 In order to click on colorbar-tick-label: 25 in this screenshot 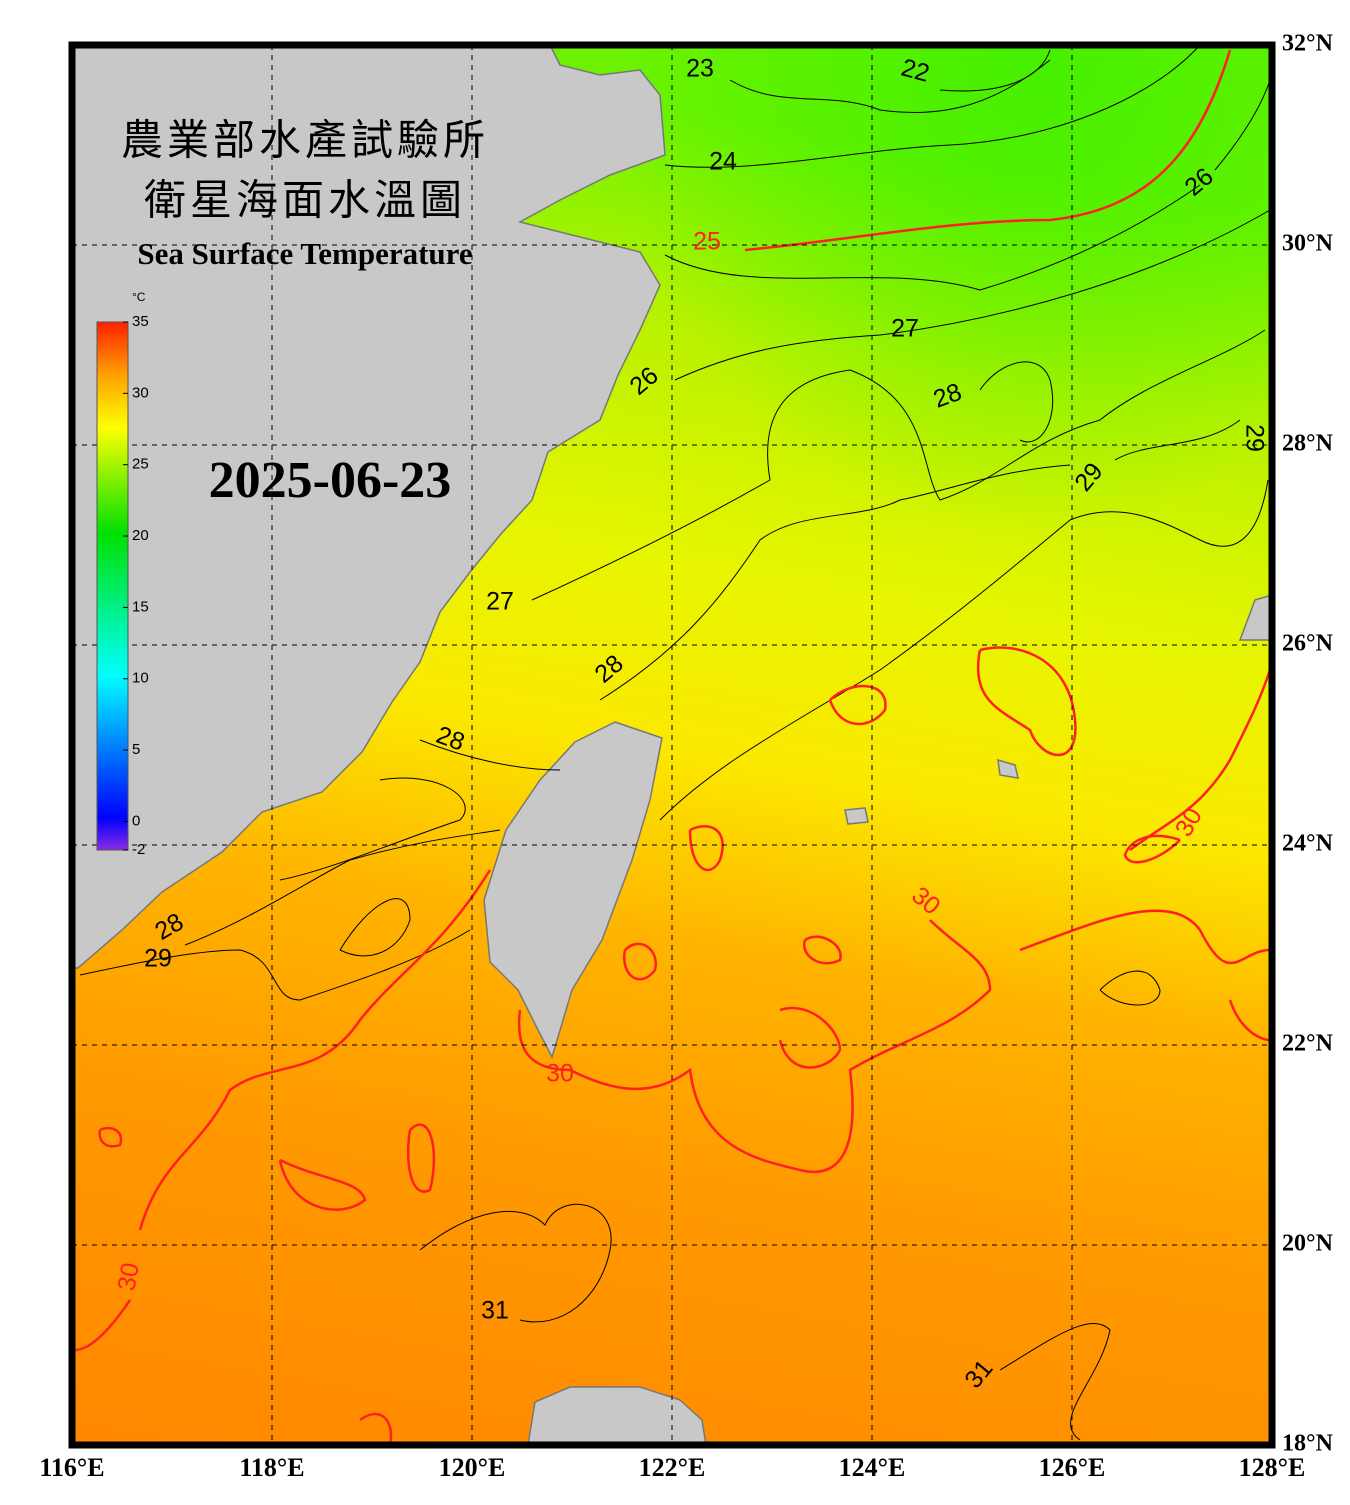, I will do `click(140, 464)`.